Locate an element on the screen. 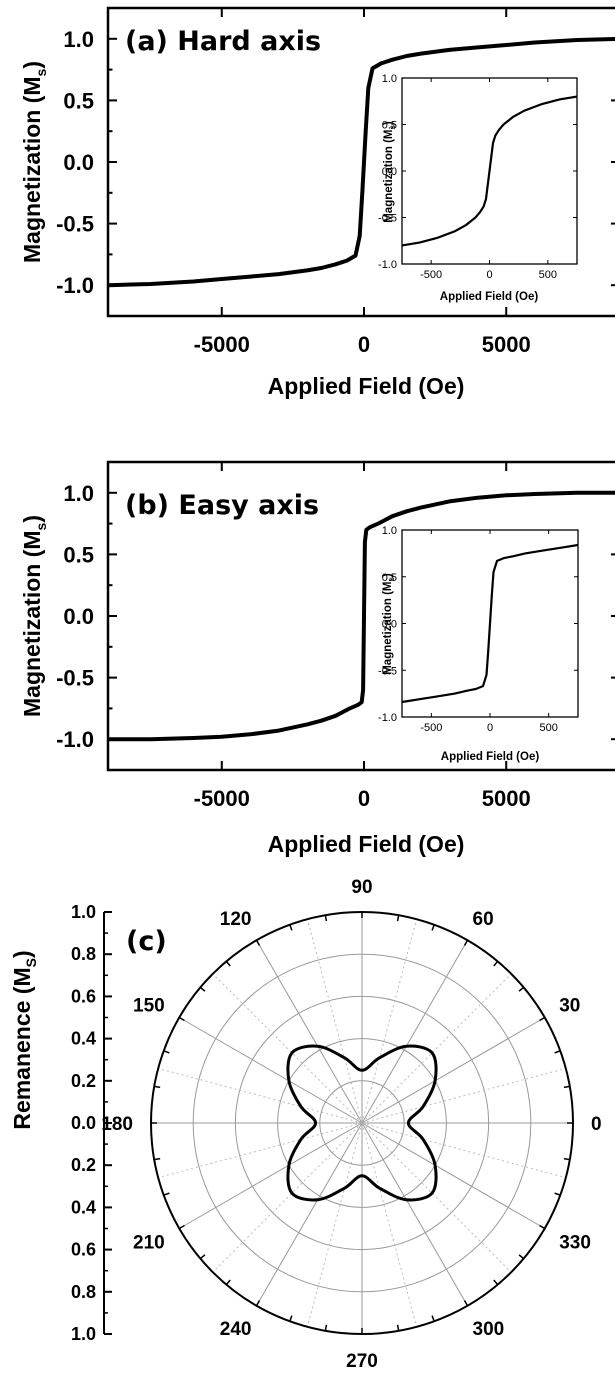 Image resolution: width=615 pixels, height=1374 pixels. r-tick-label: 0.4 is located at coordinates (83, 1039).